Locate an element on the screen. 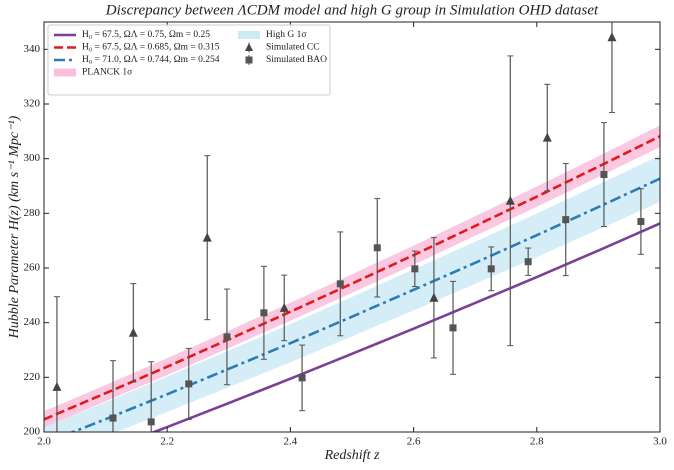 The image size is (674, 470). x-tick-label: 2.0 is located at coordinates (44, 442).